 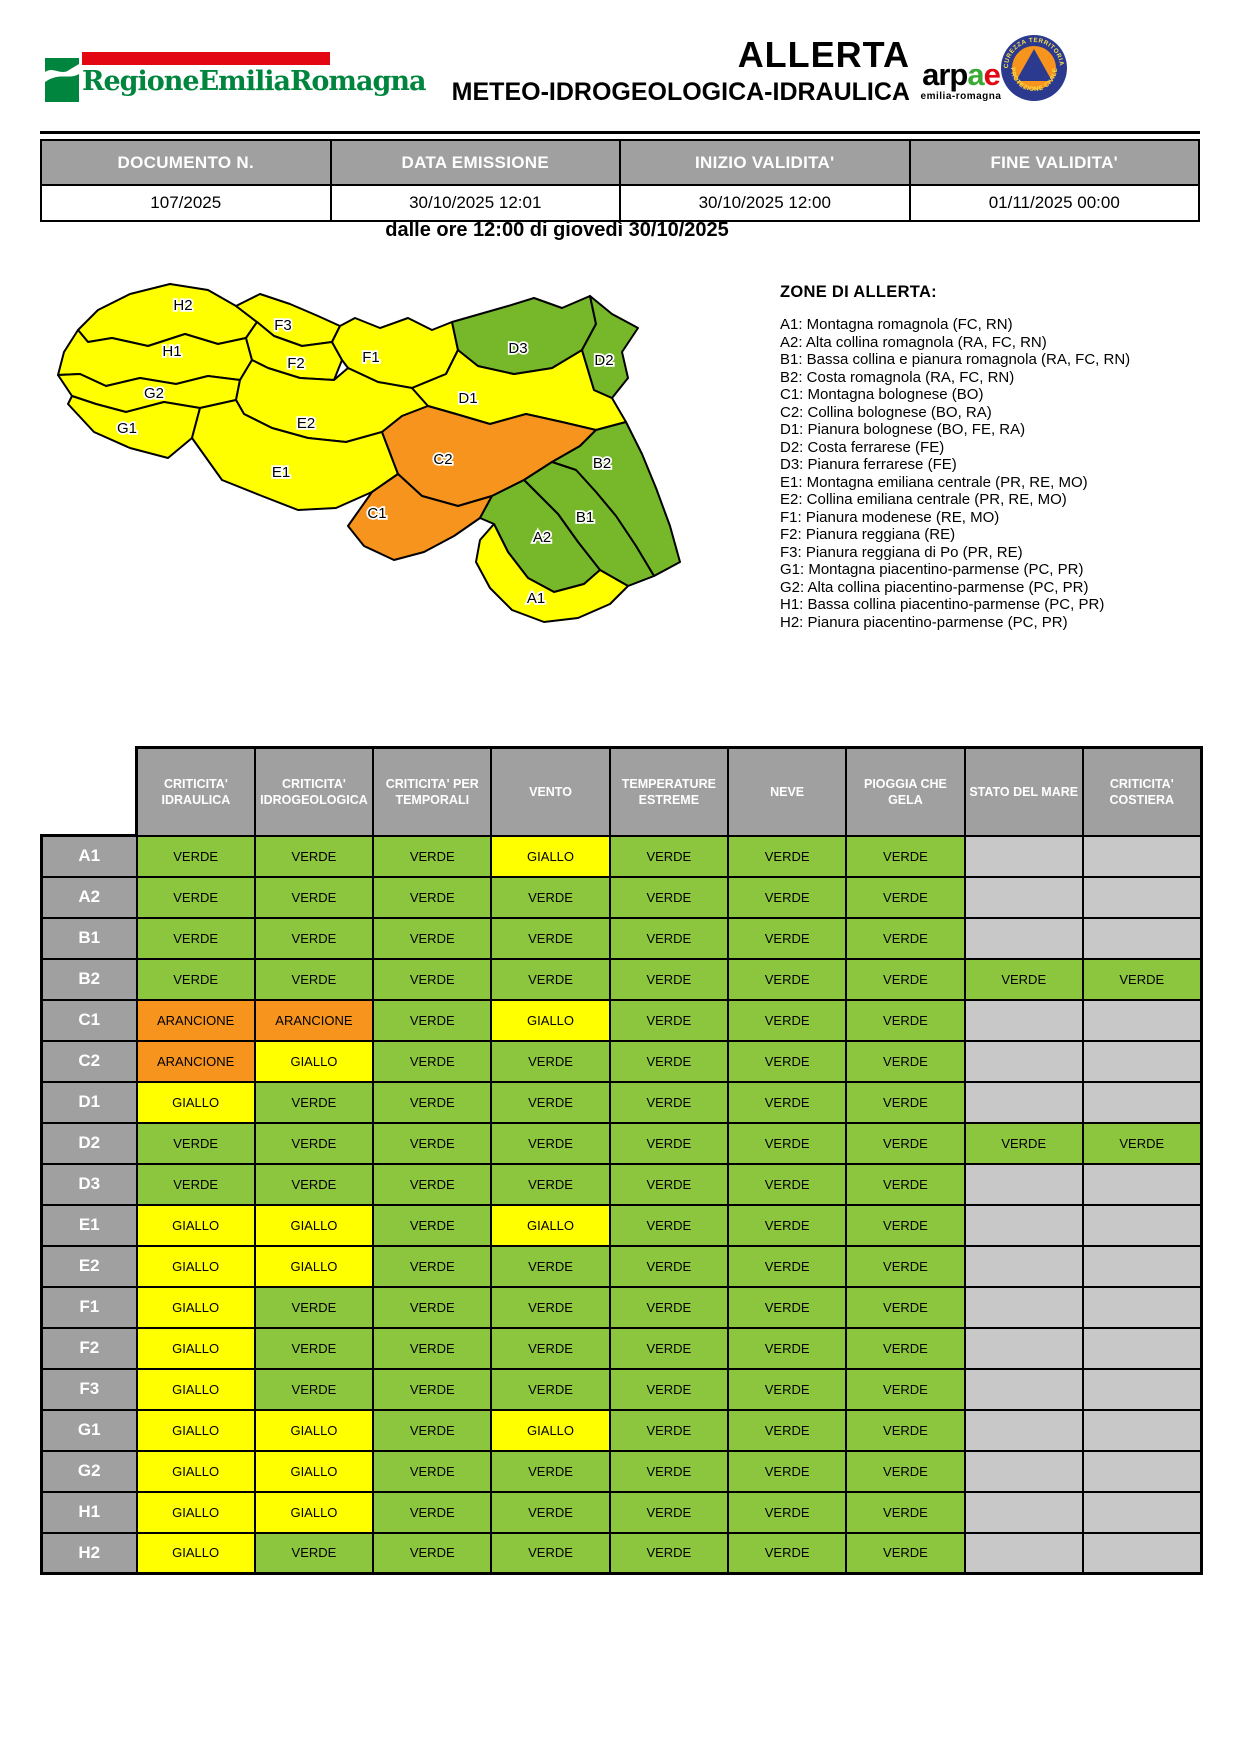 What do you see at coordinates (621, 1553) in the screenshot?
I see `alert-row: H2 GIALLO VERDE VERDE VERDE VERDE VERDE VERDE` at bounding box center [621, 1553].